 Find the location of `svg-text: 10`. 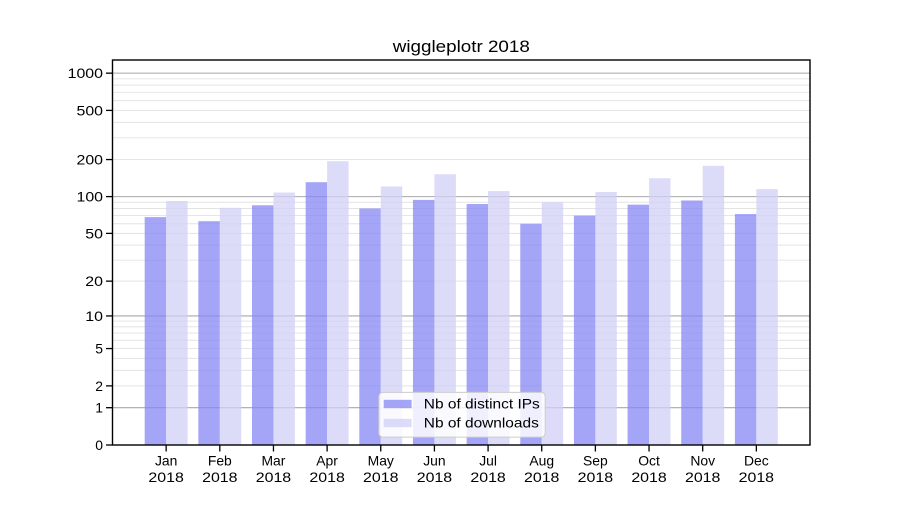

svg-text: 10 is located at coordinates (94, 316).